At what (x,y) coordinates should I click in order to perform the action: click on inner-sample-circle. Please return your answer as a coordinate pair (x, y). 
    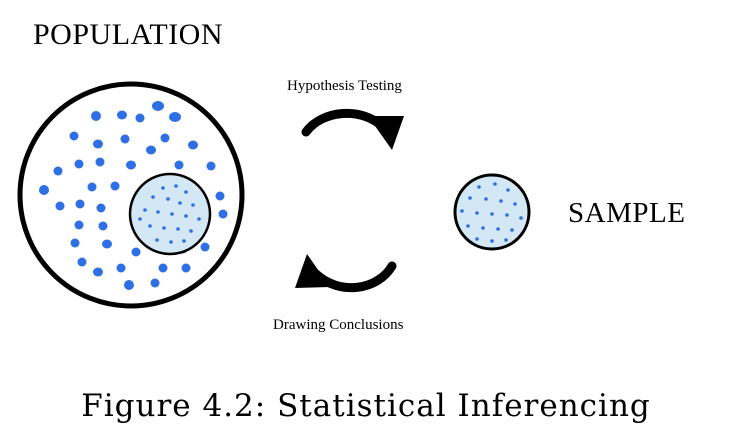
    Looking at the image, I should click on (170, 214).